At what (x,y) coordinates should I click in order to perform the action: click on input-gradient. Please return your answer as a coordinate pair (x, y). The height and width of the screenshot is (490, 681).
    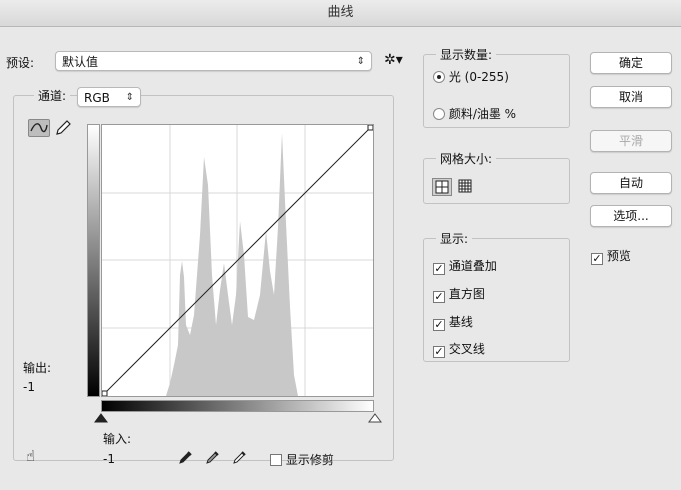
    Looking at the image, I should click on (237, 406).